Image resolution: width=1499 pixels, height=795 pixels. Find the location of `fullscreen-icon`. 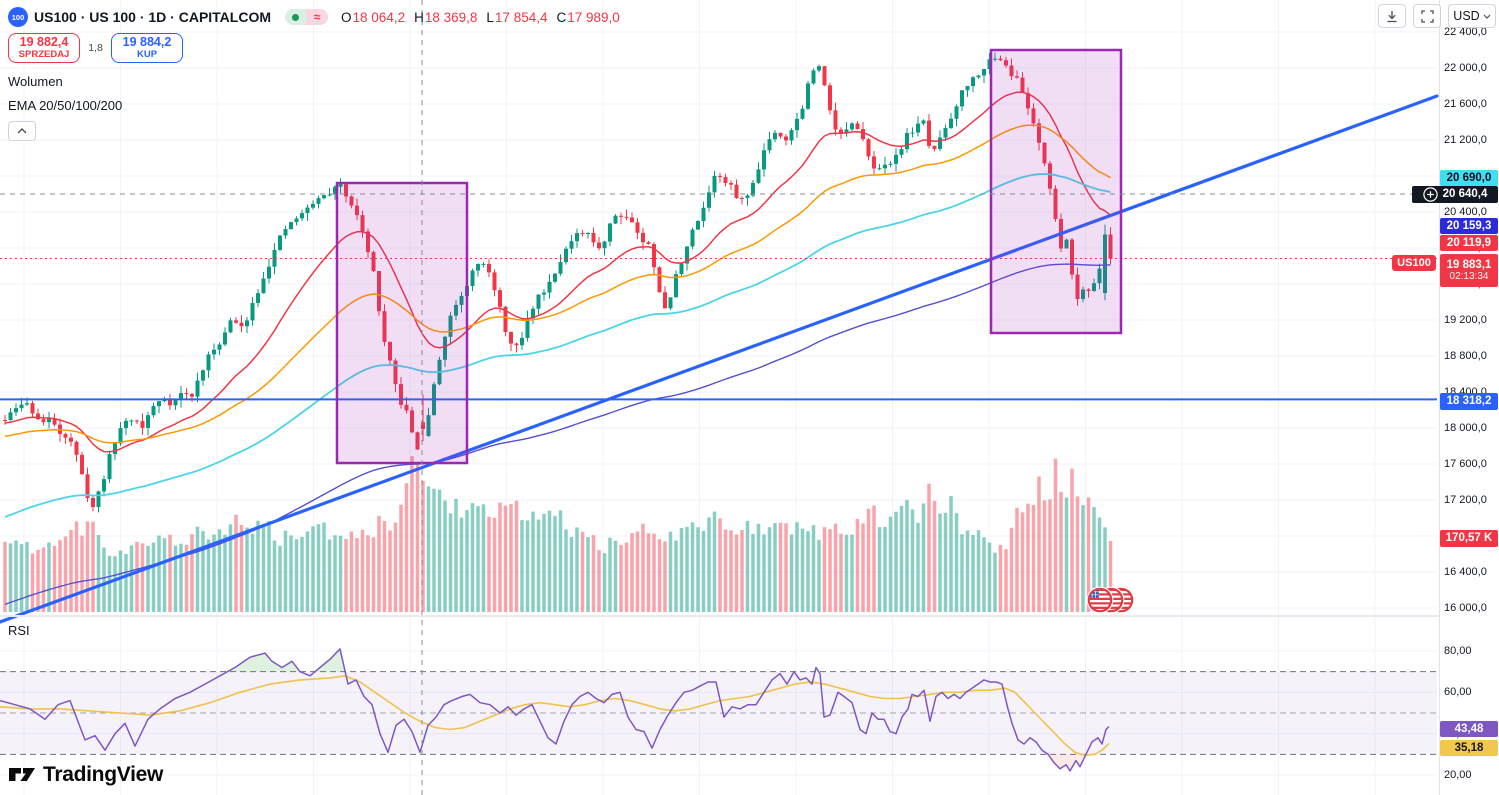

fullscreen-icon is located at coordinates (1427, 16).